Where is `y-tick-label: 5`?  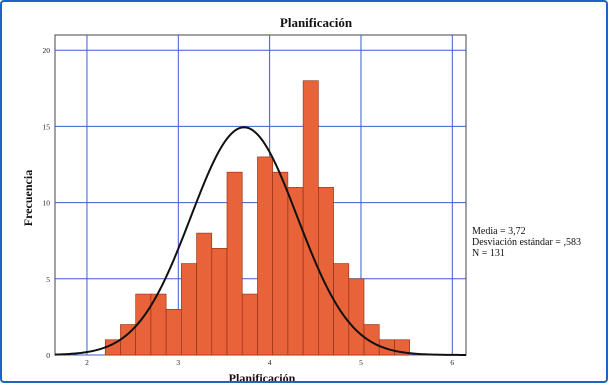
y-tick-label: 5 is located at coordinates (48, 279).